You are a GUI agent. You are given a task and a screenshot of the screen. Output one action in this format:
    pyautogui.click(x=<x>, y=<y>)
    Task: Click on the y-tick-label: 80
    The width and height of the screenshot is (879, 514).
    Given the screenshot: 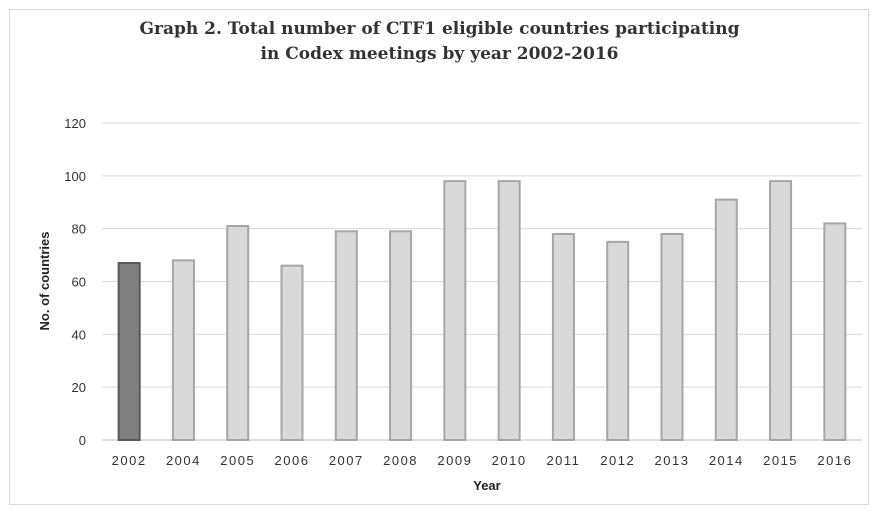 What is the action you would take?
    pyautogui.click(x=79, y=229)
    